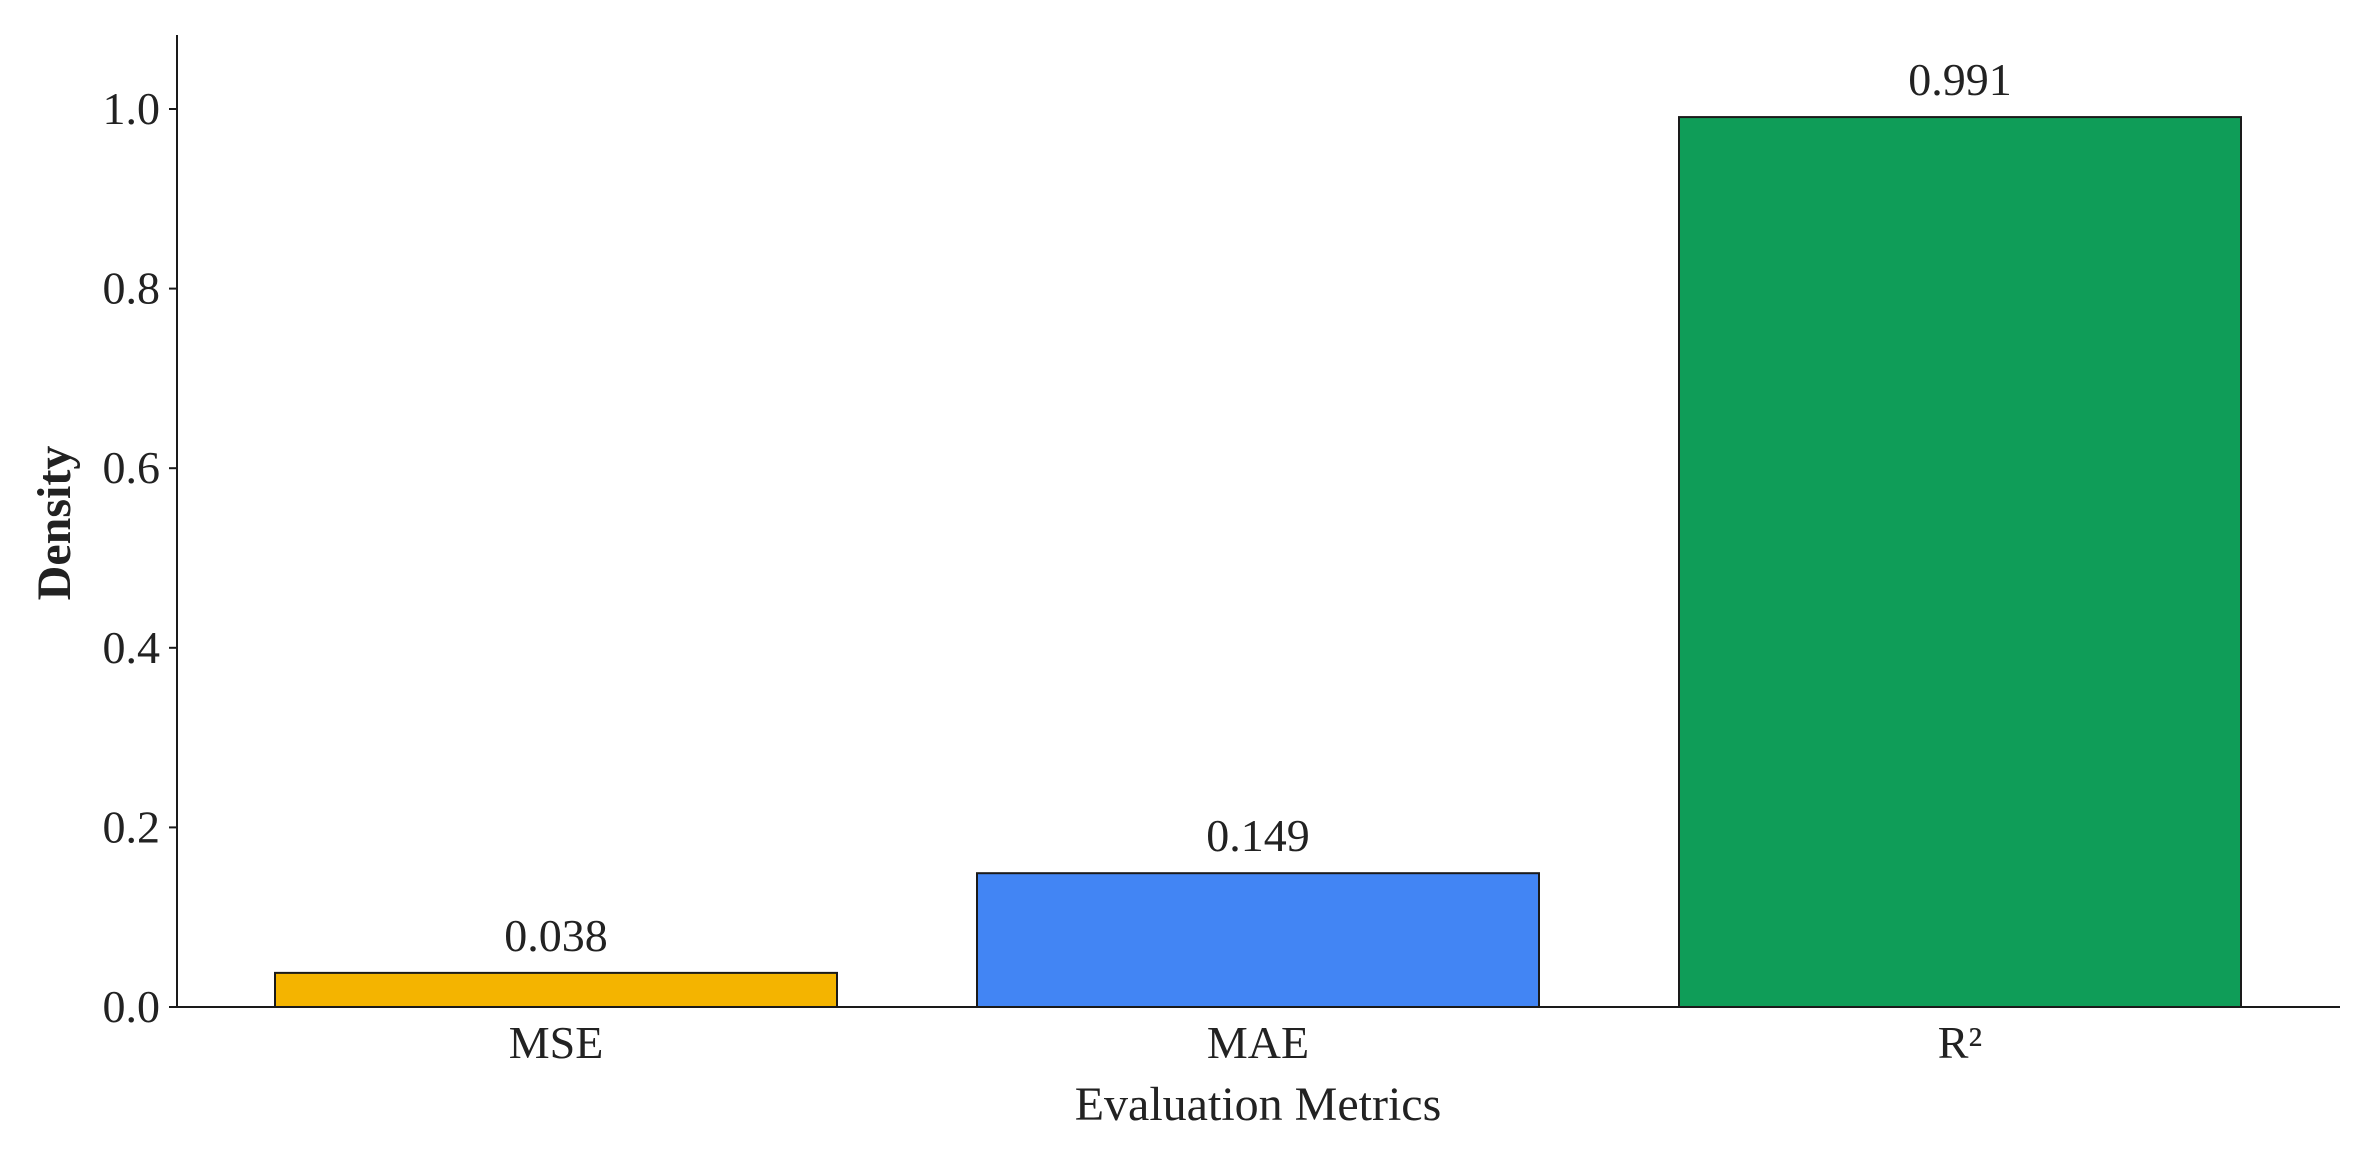 The width and height of the screenshot is (2370, 1152). Describe the element at coordinates (132, 467) in the screenshot. I see `y-tick-label: 0.6` at that location.